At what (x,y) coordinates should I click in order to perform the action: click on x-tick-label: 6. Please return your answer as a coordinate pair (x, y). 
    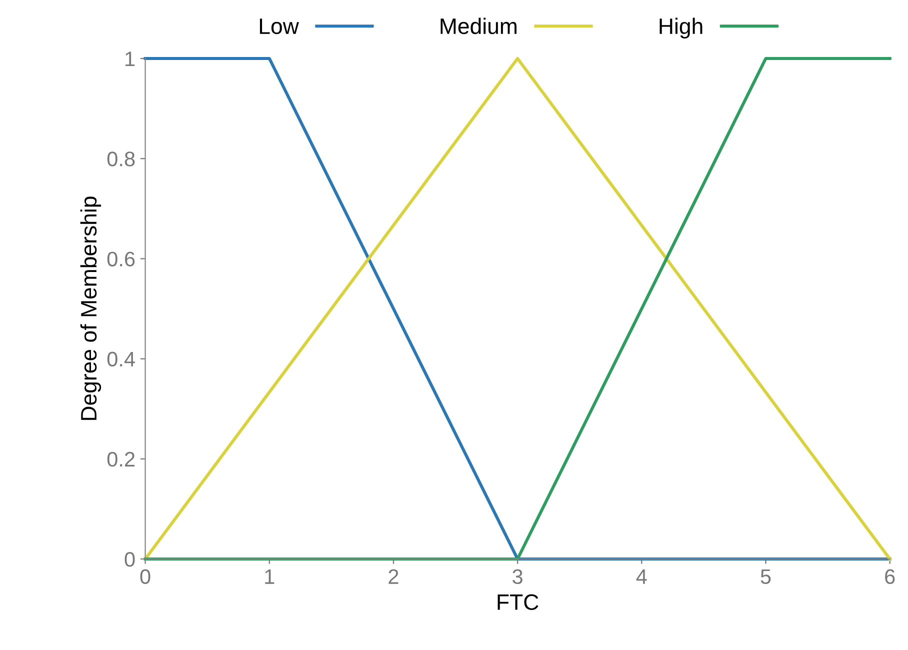
    Looking at the image, I should click on (890, 576).